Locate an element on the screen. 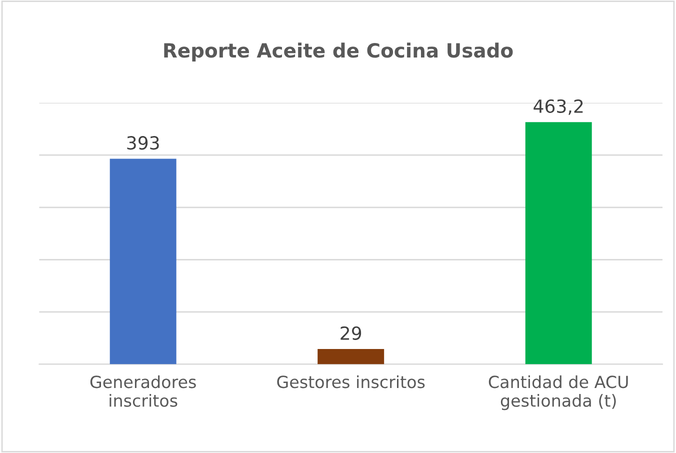 This screenshot has height=453, width=676. data-label: 29 is located at coordinates (351, 333).